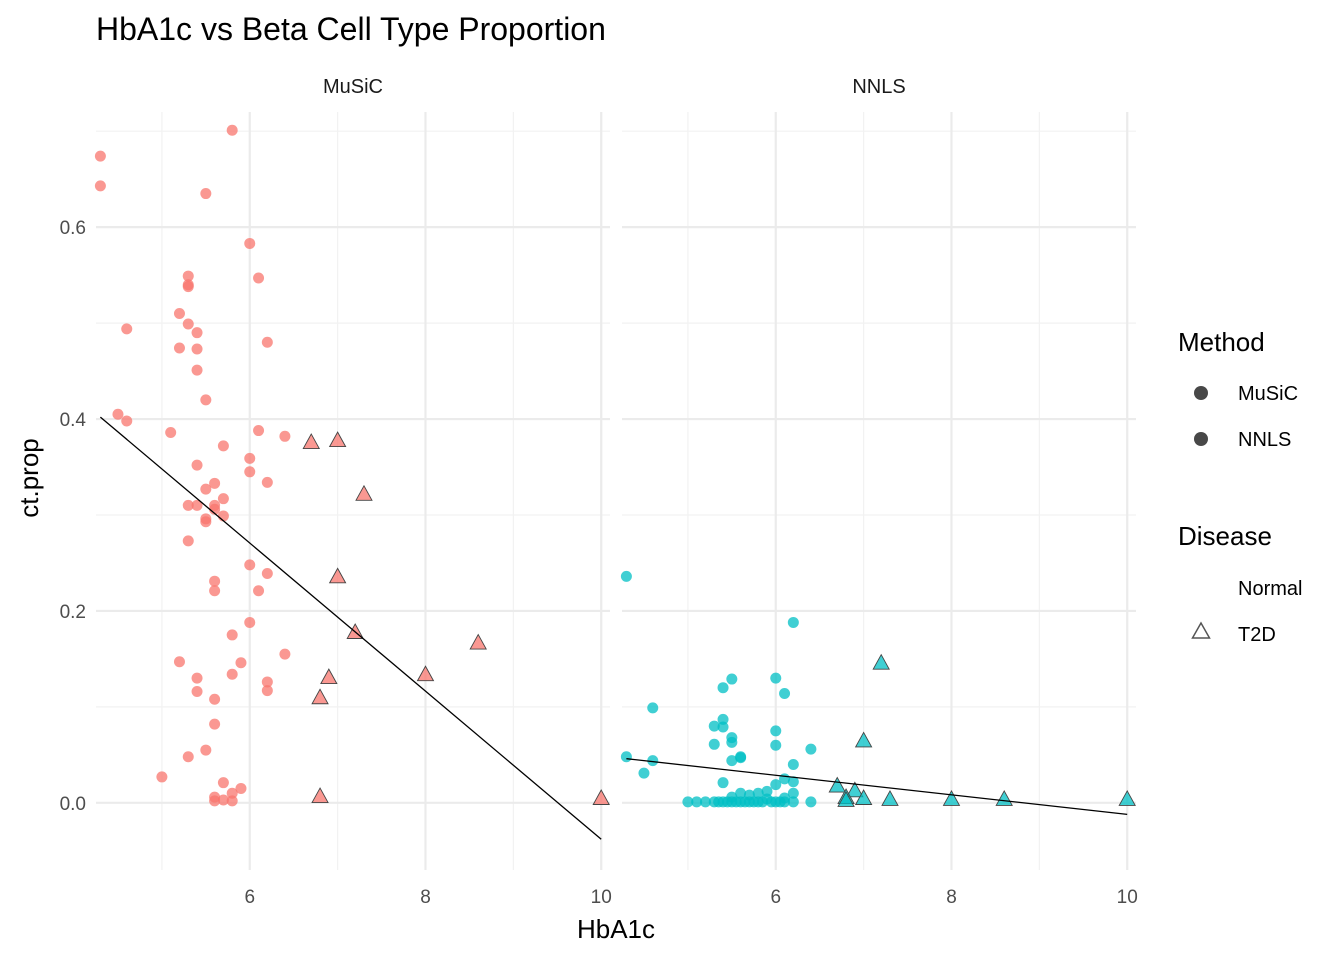 The height and width of the screenshot is (960, 1344). What do you see at coordinates (1201, 393) in the screenshot?
I see `legend-music-key` at bounding box center [1201, 393].